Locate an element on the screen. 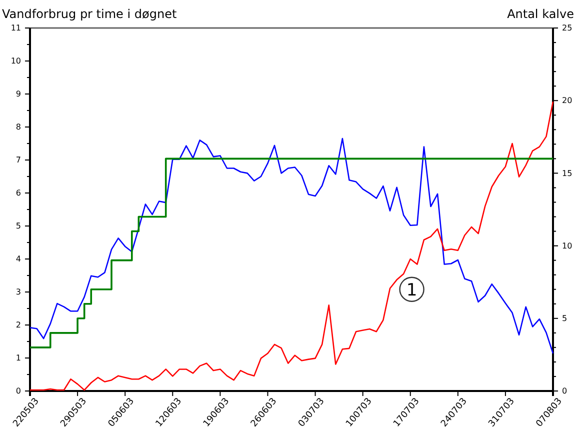 This screenshot has width=576, height=437. y-tick-label: 3 is located at coordinates (18, 292).